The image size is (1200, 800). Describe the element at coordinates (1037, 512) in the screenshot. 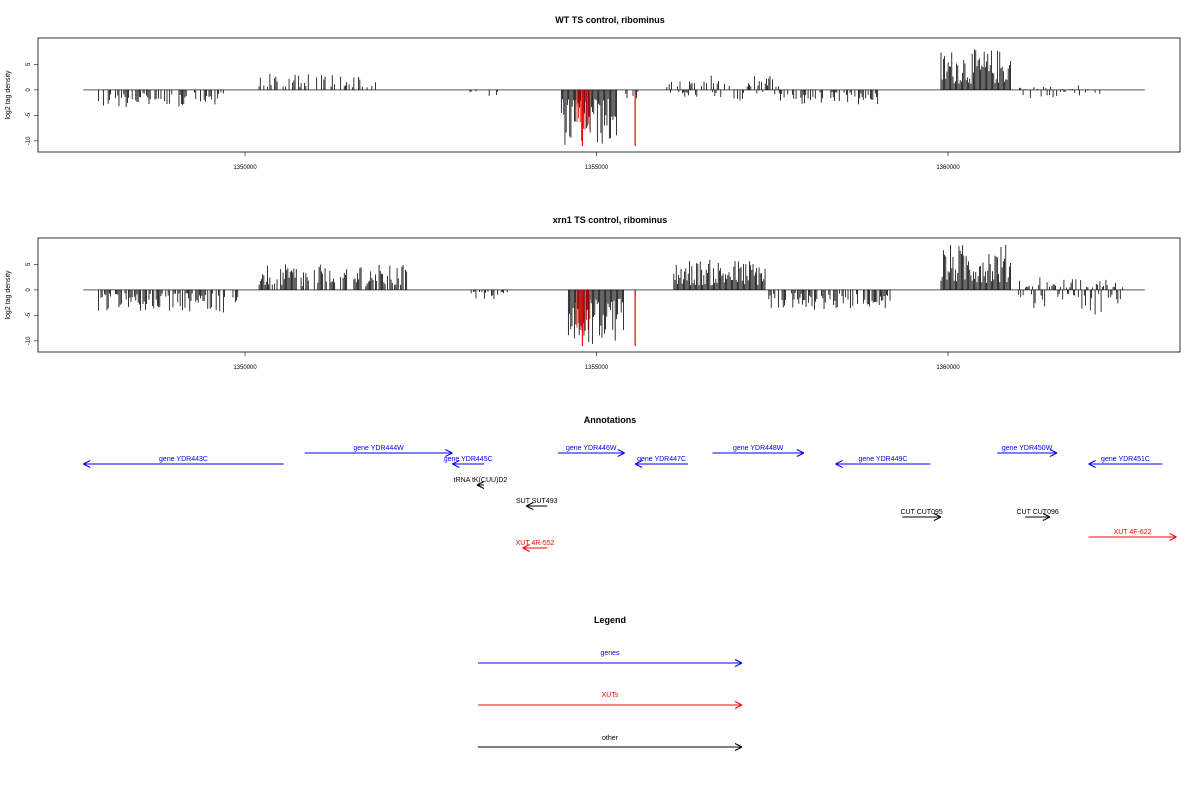

I see `feature-label: CUT CUT096` at that location.